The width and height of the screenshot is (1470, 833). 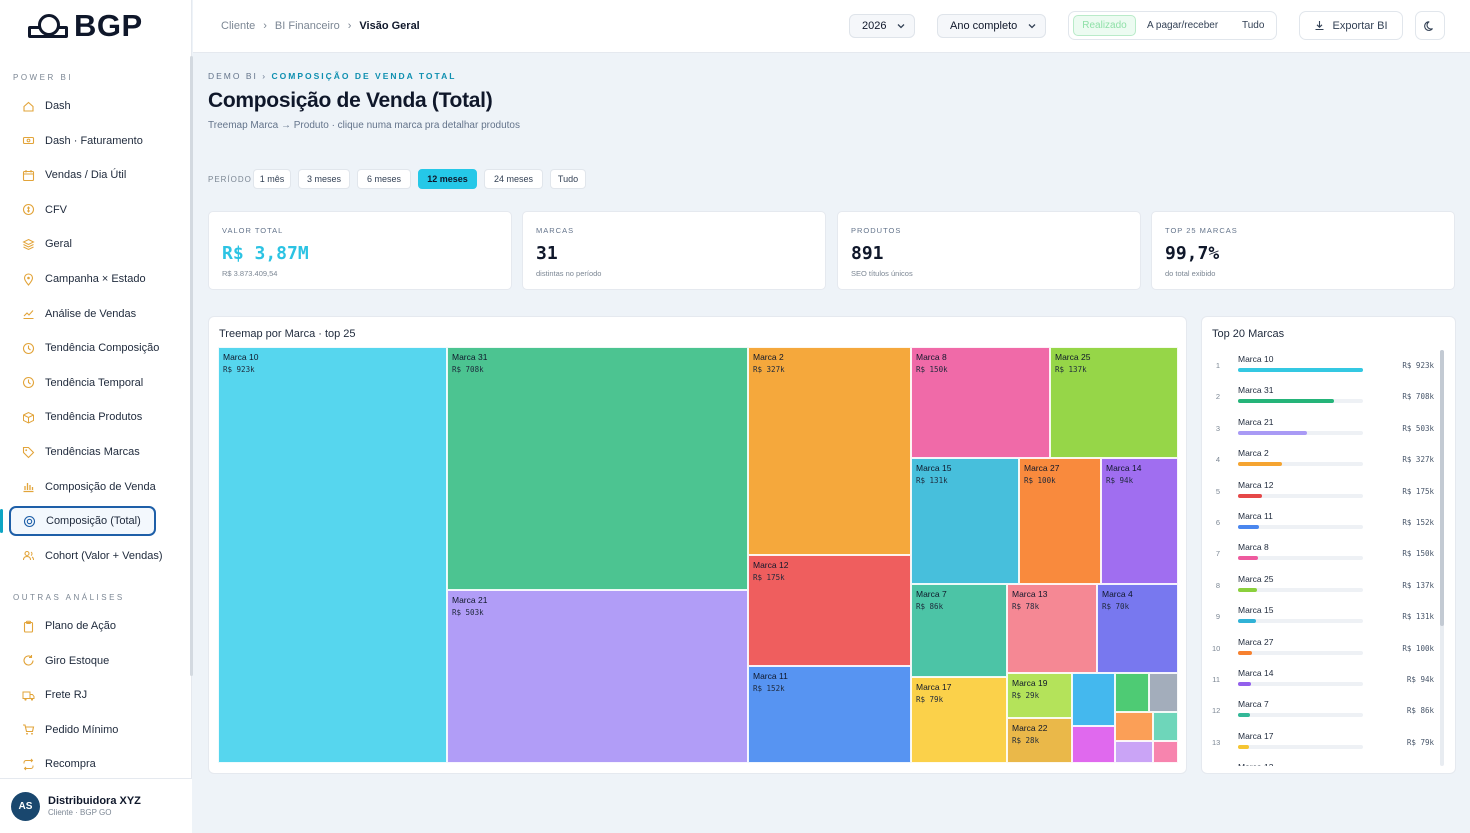 I want to click on sidebar-item-dash: Dash, so click(x=95, y=106).